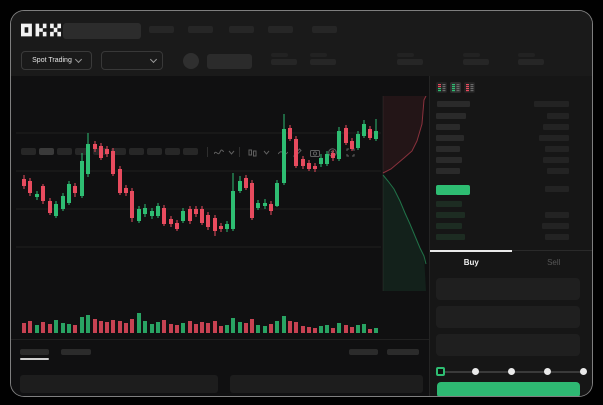  Describe the element at coordinates (441, 87) in the screenshot. I see `book-split-view-icon` at that location.